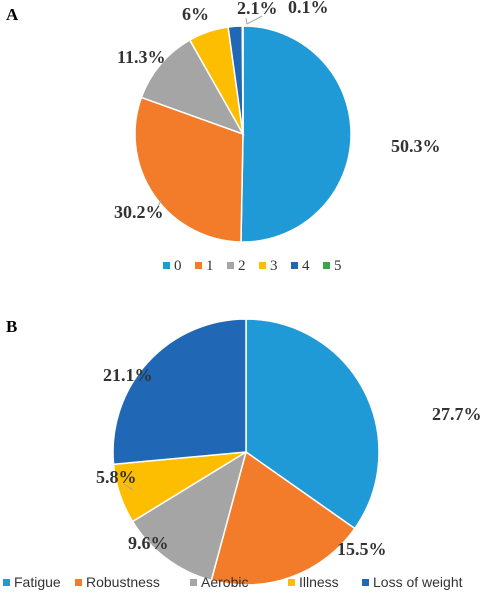 This screenshot has width=498, height=597. What do you see at coordinates (123, 582) in the screenshot?
I see `pie-b-legend-label: Robustness` at bounding box center [123, 582].